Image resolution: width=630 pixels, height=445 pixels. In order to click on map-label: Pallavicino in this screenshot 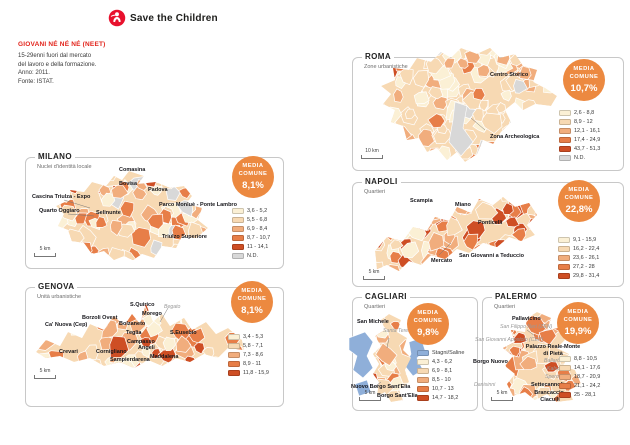, I will do `click(526, 319)`.